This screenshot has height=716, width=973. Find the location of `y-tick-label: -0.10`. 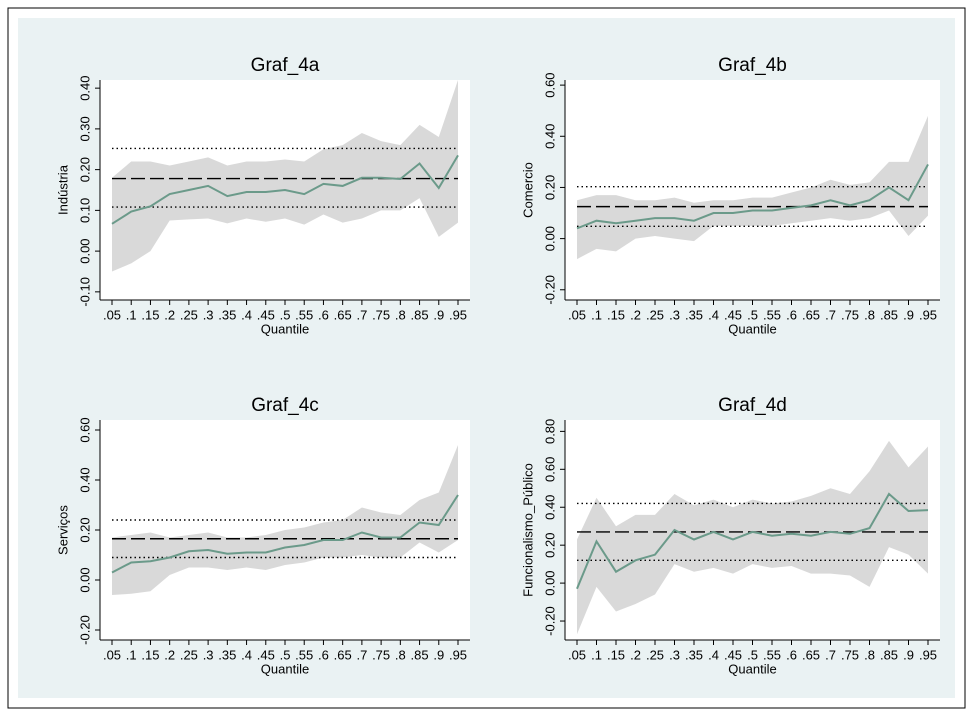

y-tick-label: -0.10 is located at coordinates (84, 292).